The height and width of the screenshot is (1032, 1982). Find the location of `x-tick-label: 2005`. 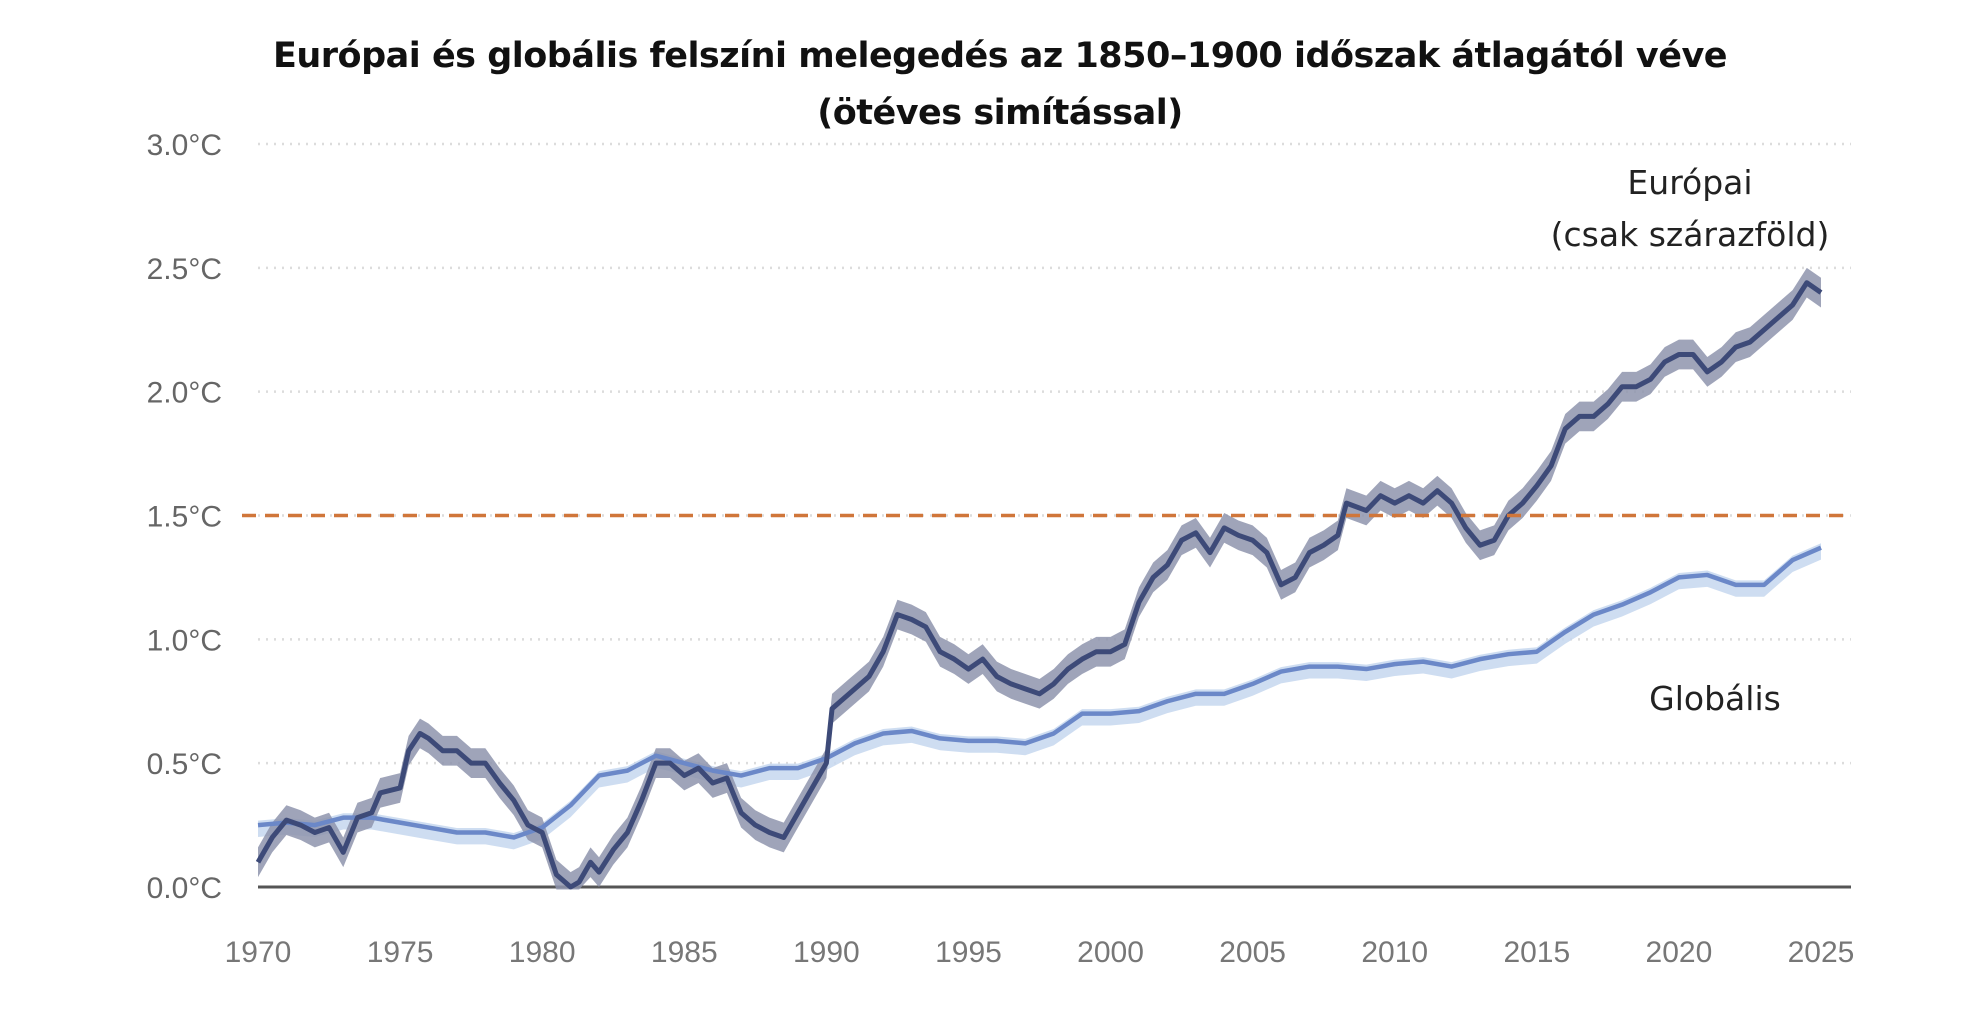

x-tick-label: 2005 is located at coordinates (1252, 952).